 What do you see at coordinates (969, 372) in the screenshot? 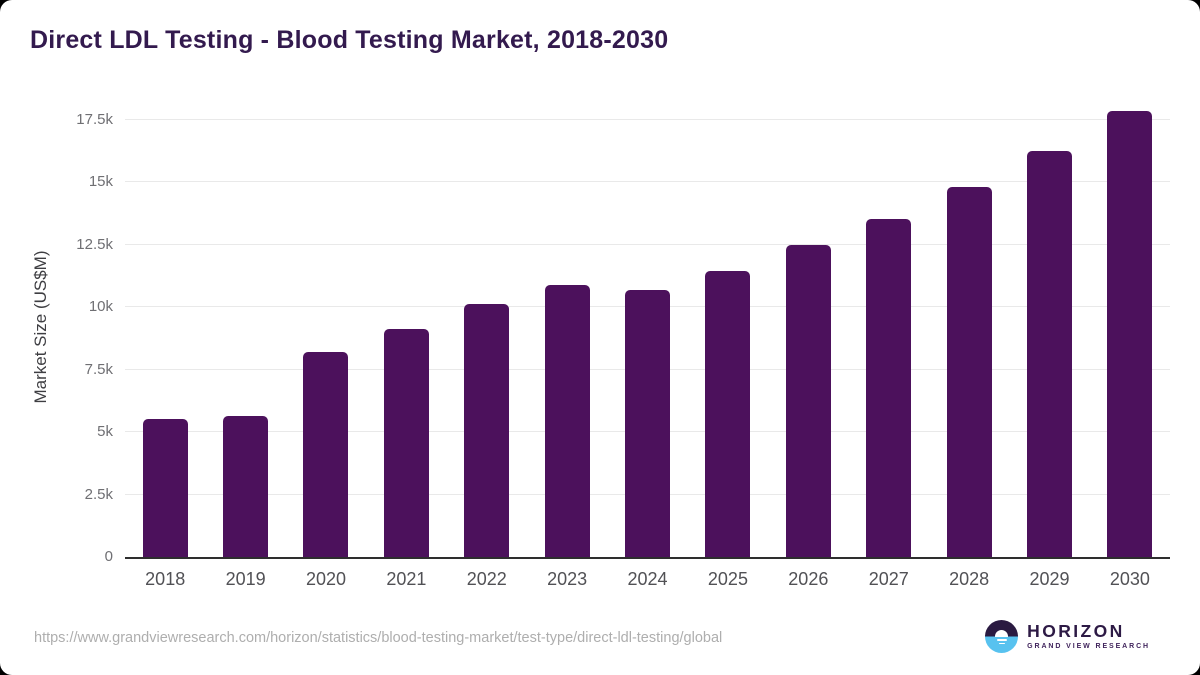
I see `bar-2028` at bounding box center [969, 372].